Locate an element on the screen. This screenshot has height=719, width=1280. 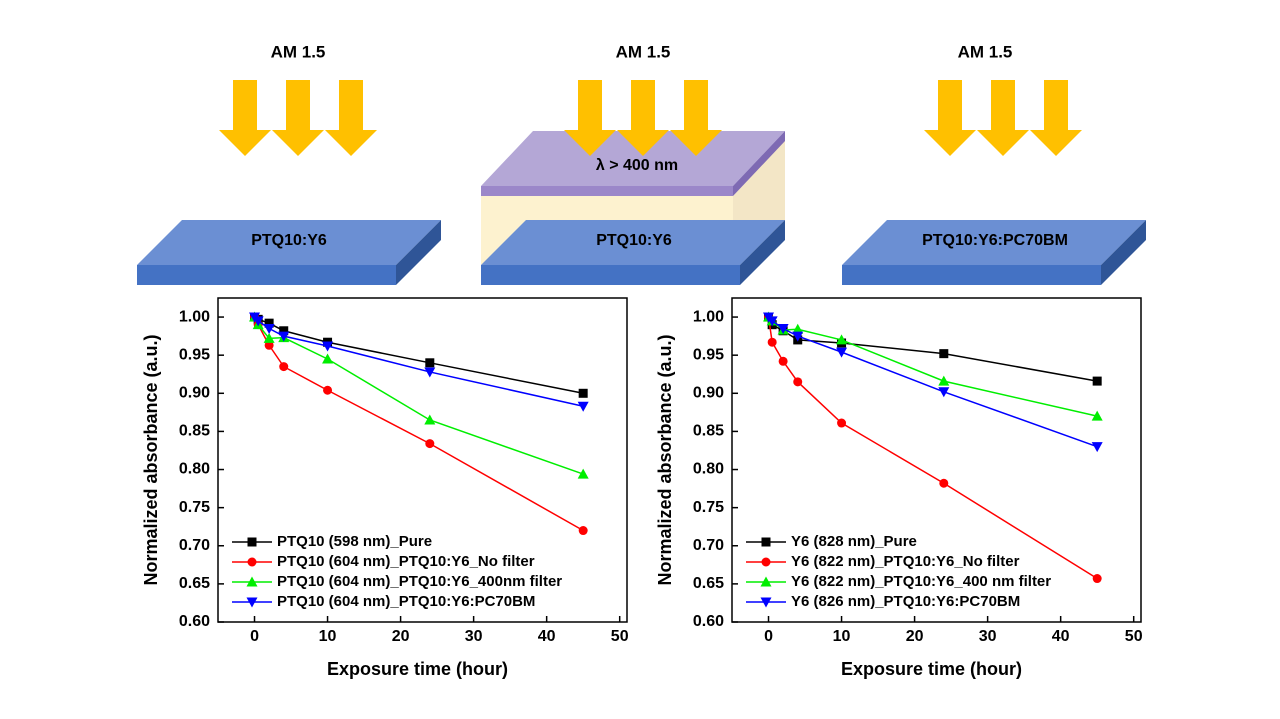
legend-label: Y6 (826 nm)_PTQ10:Y6:PC70BM is located at coordinates (905, 601).